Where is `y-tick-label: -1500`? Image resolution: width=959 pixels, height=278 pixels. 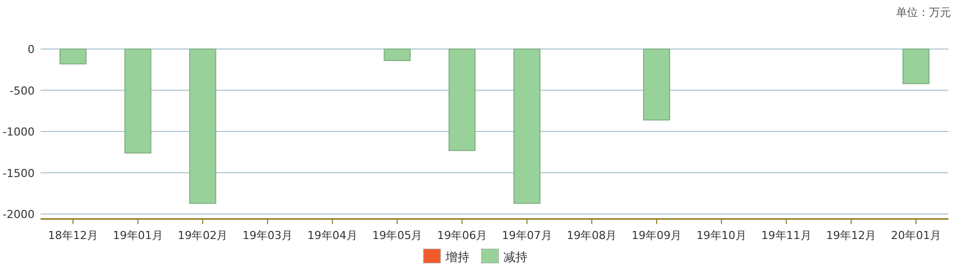
y-tick-label: -1500 is located at coordinates (18, 173).